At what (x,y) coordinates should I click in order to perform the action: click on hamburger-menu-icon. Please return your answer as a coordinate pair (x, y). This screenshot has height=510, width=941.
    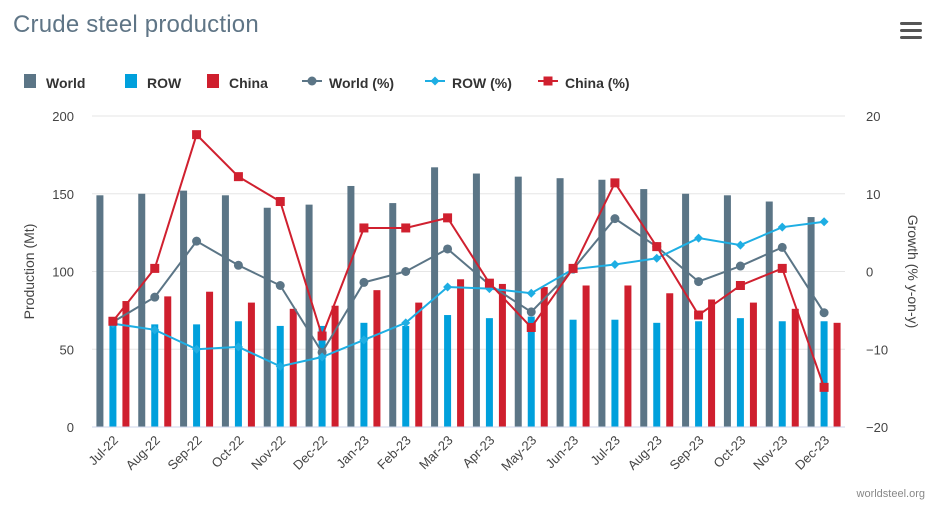
    Looking at the image, I should click on (911, 32).